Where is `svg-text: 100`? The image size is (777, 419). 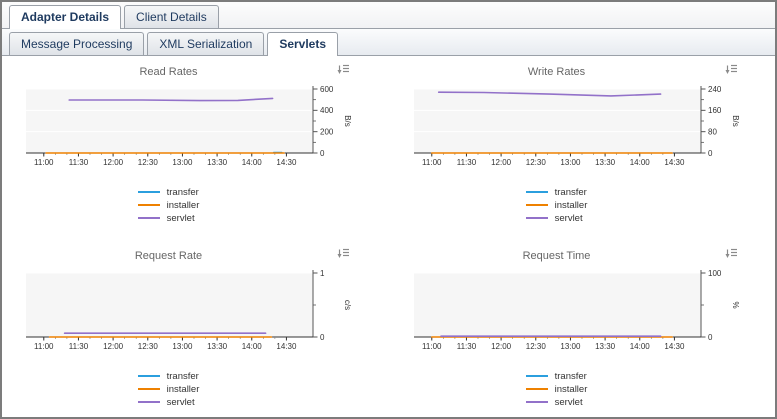 svg-text: 100 is located at coordinates (715, 273).